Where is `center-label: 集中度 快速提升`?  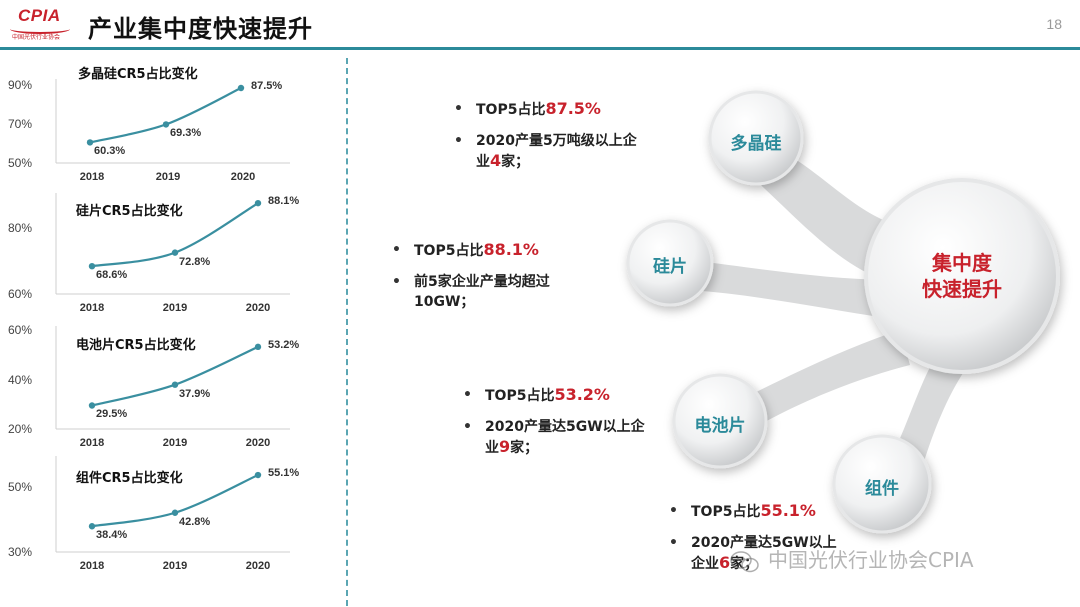 center-label: 集中度 快速提升 is located at coordinates (962, 276).